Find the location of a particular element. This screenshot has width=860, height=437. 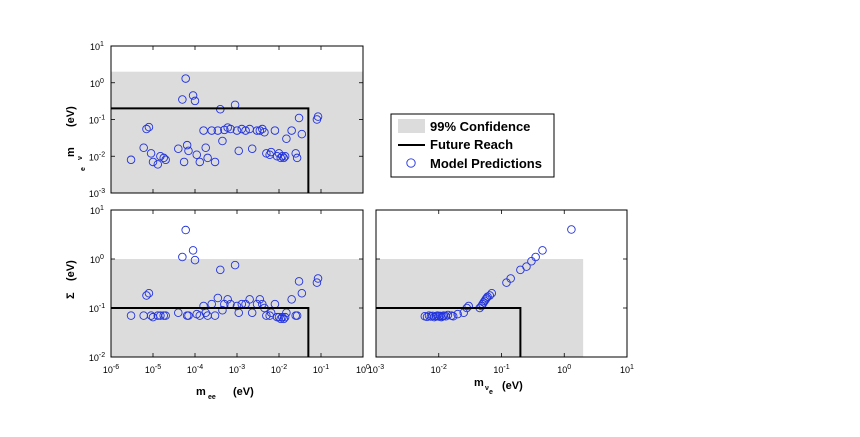

svg-text: e is located at coordinates (491, 392).